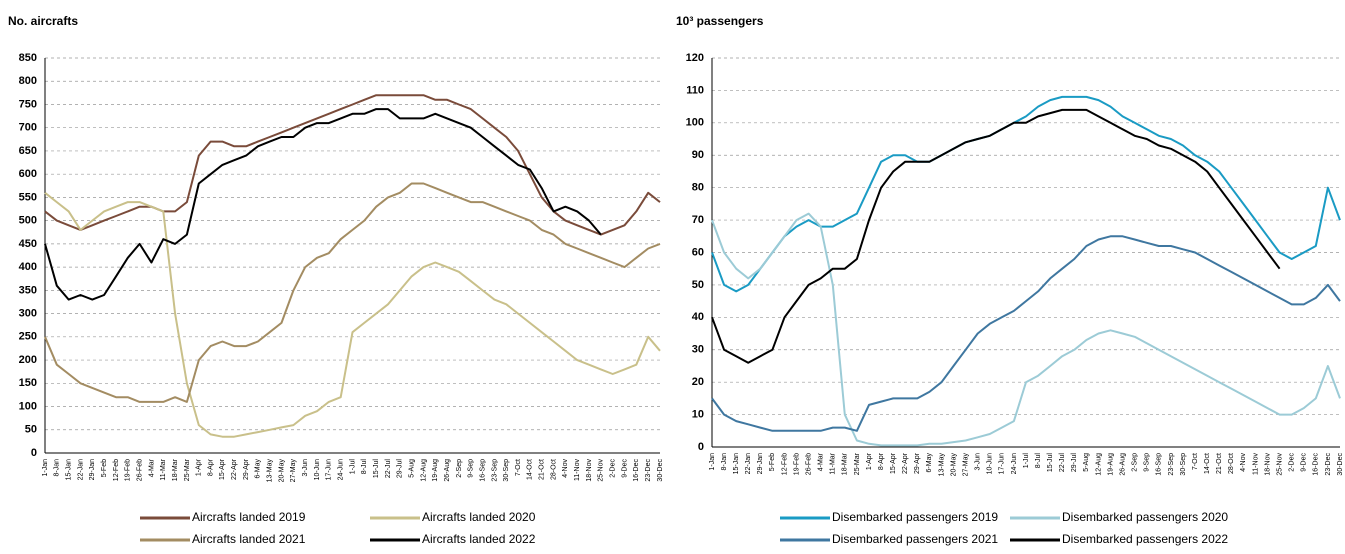  I want to click on x-tick-label: 26-Feb, so click(808, 464).